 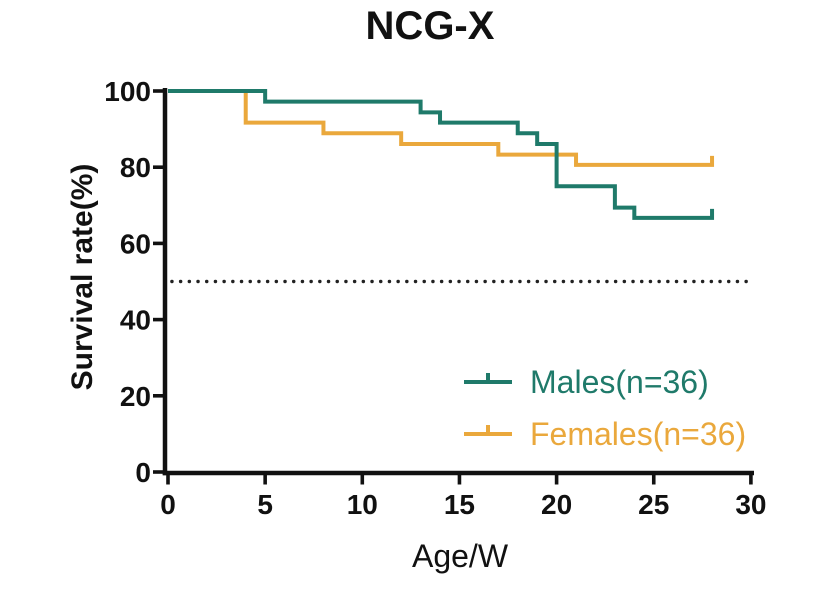 I want to click on y-tick-label: 0, so click(x=143, y=472).